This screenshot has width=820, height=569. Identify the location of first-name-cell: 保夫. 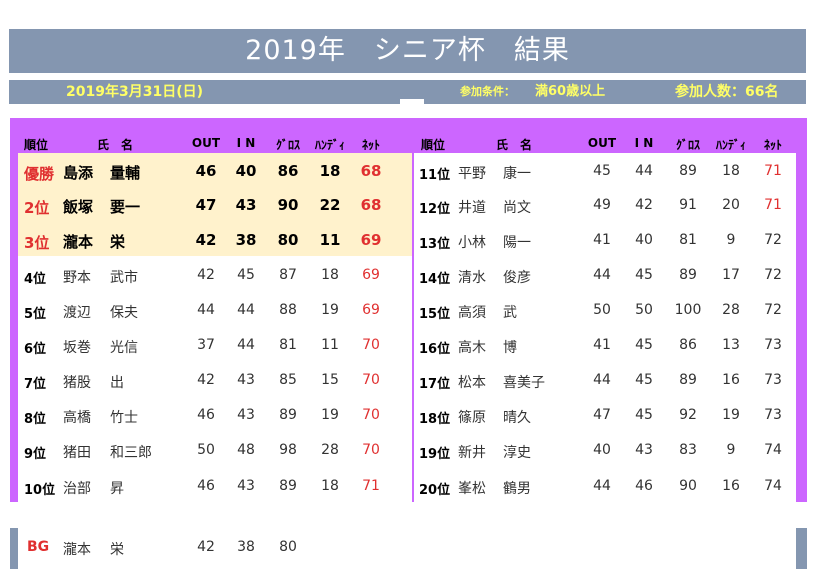
(124, 313).